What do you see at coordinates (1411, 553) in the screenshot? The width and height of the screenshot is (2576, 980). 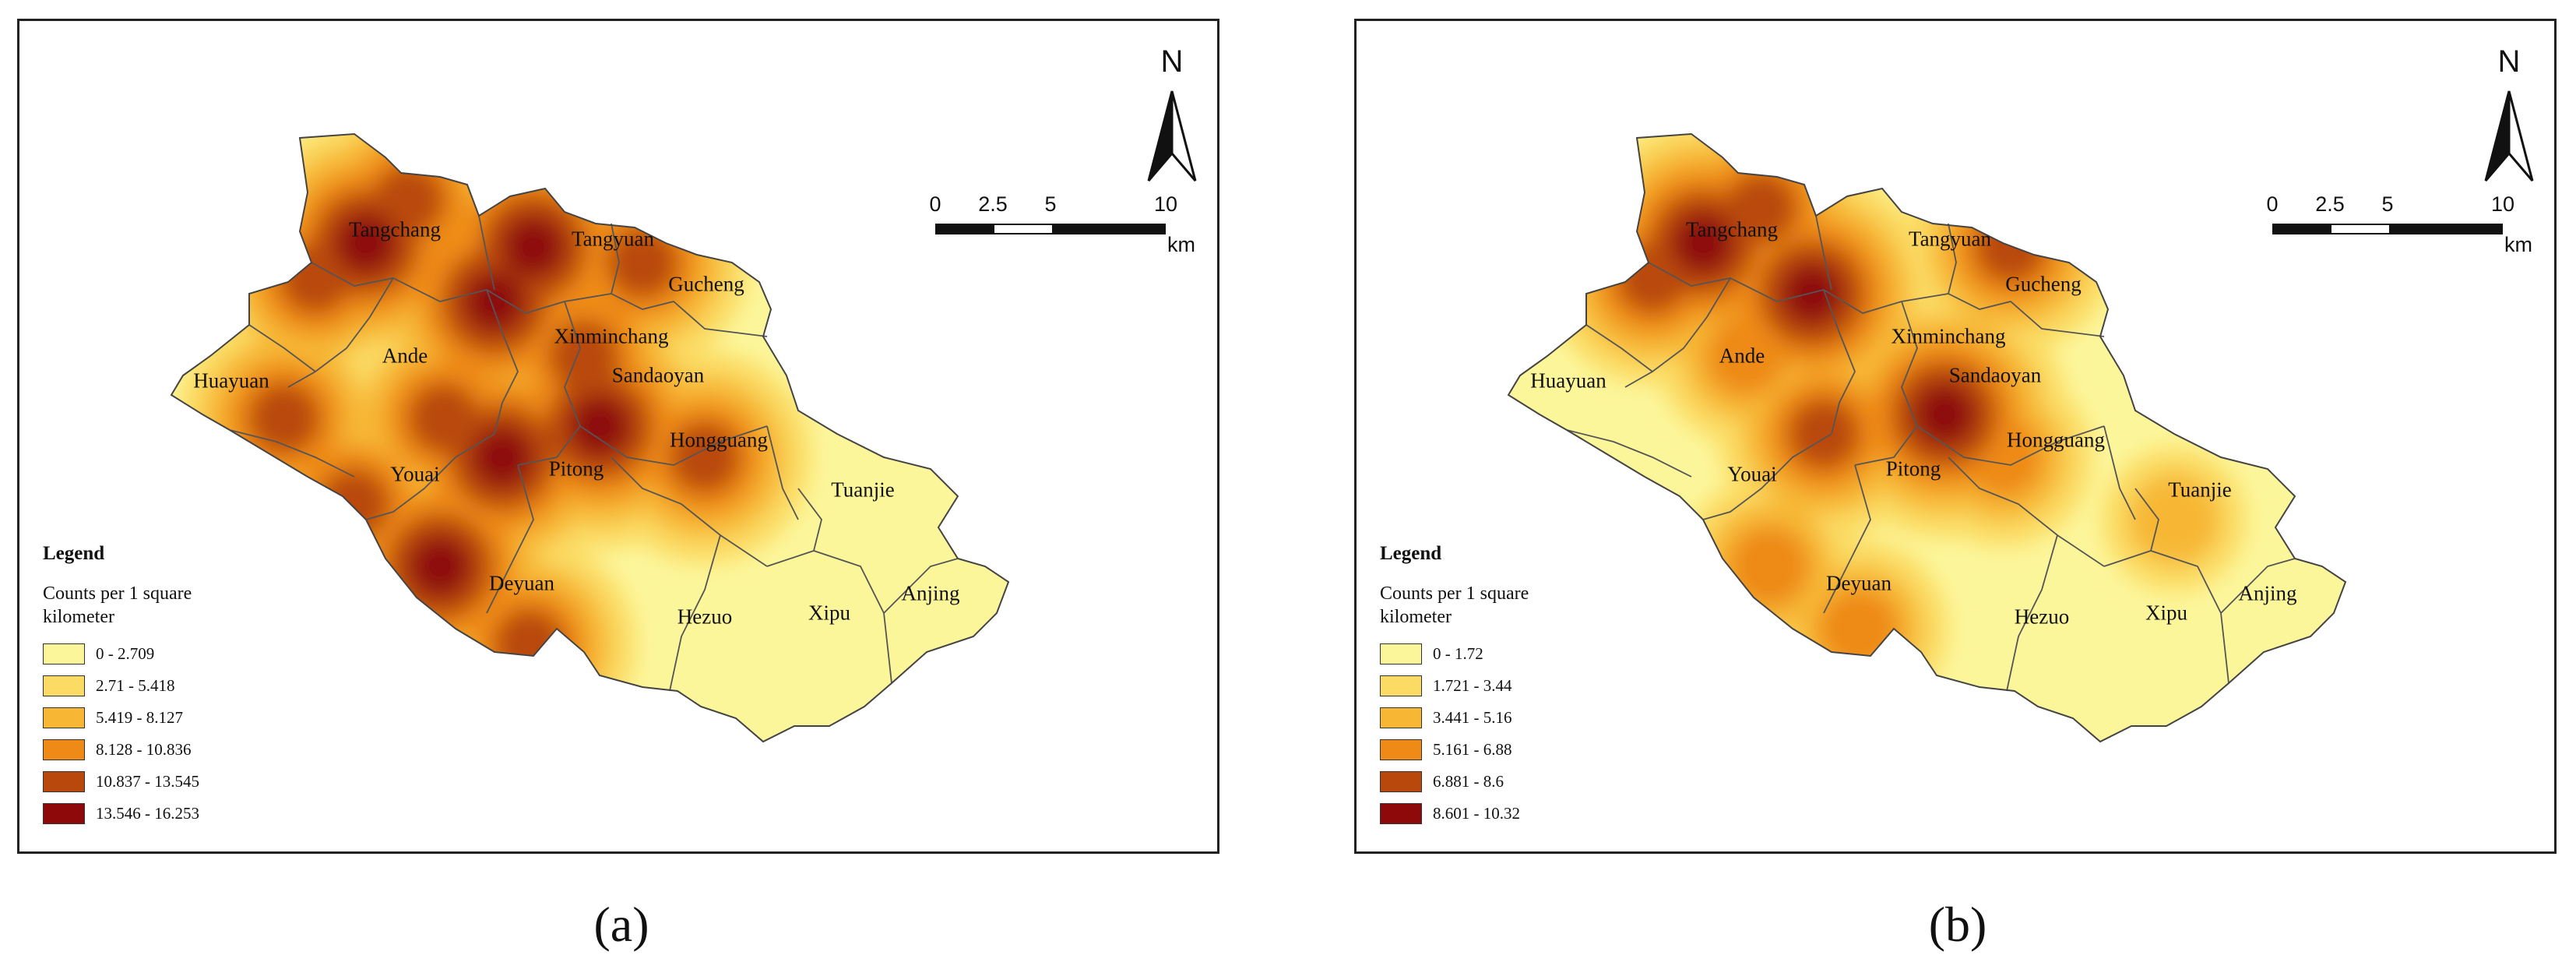 I see `legend-title: Legend` at bounding box center [1411, 553].